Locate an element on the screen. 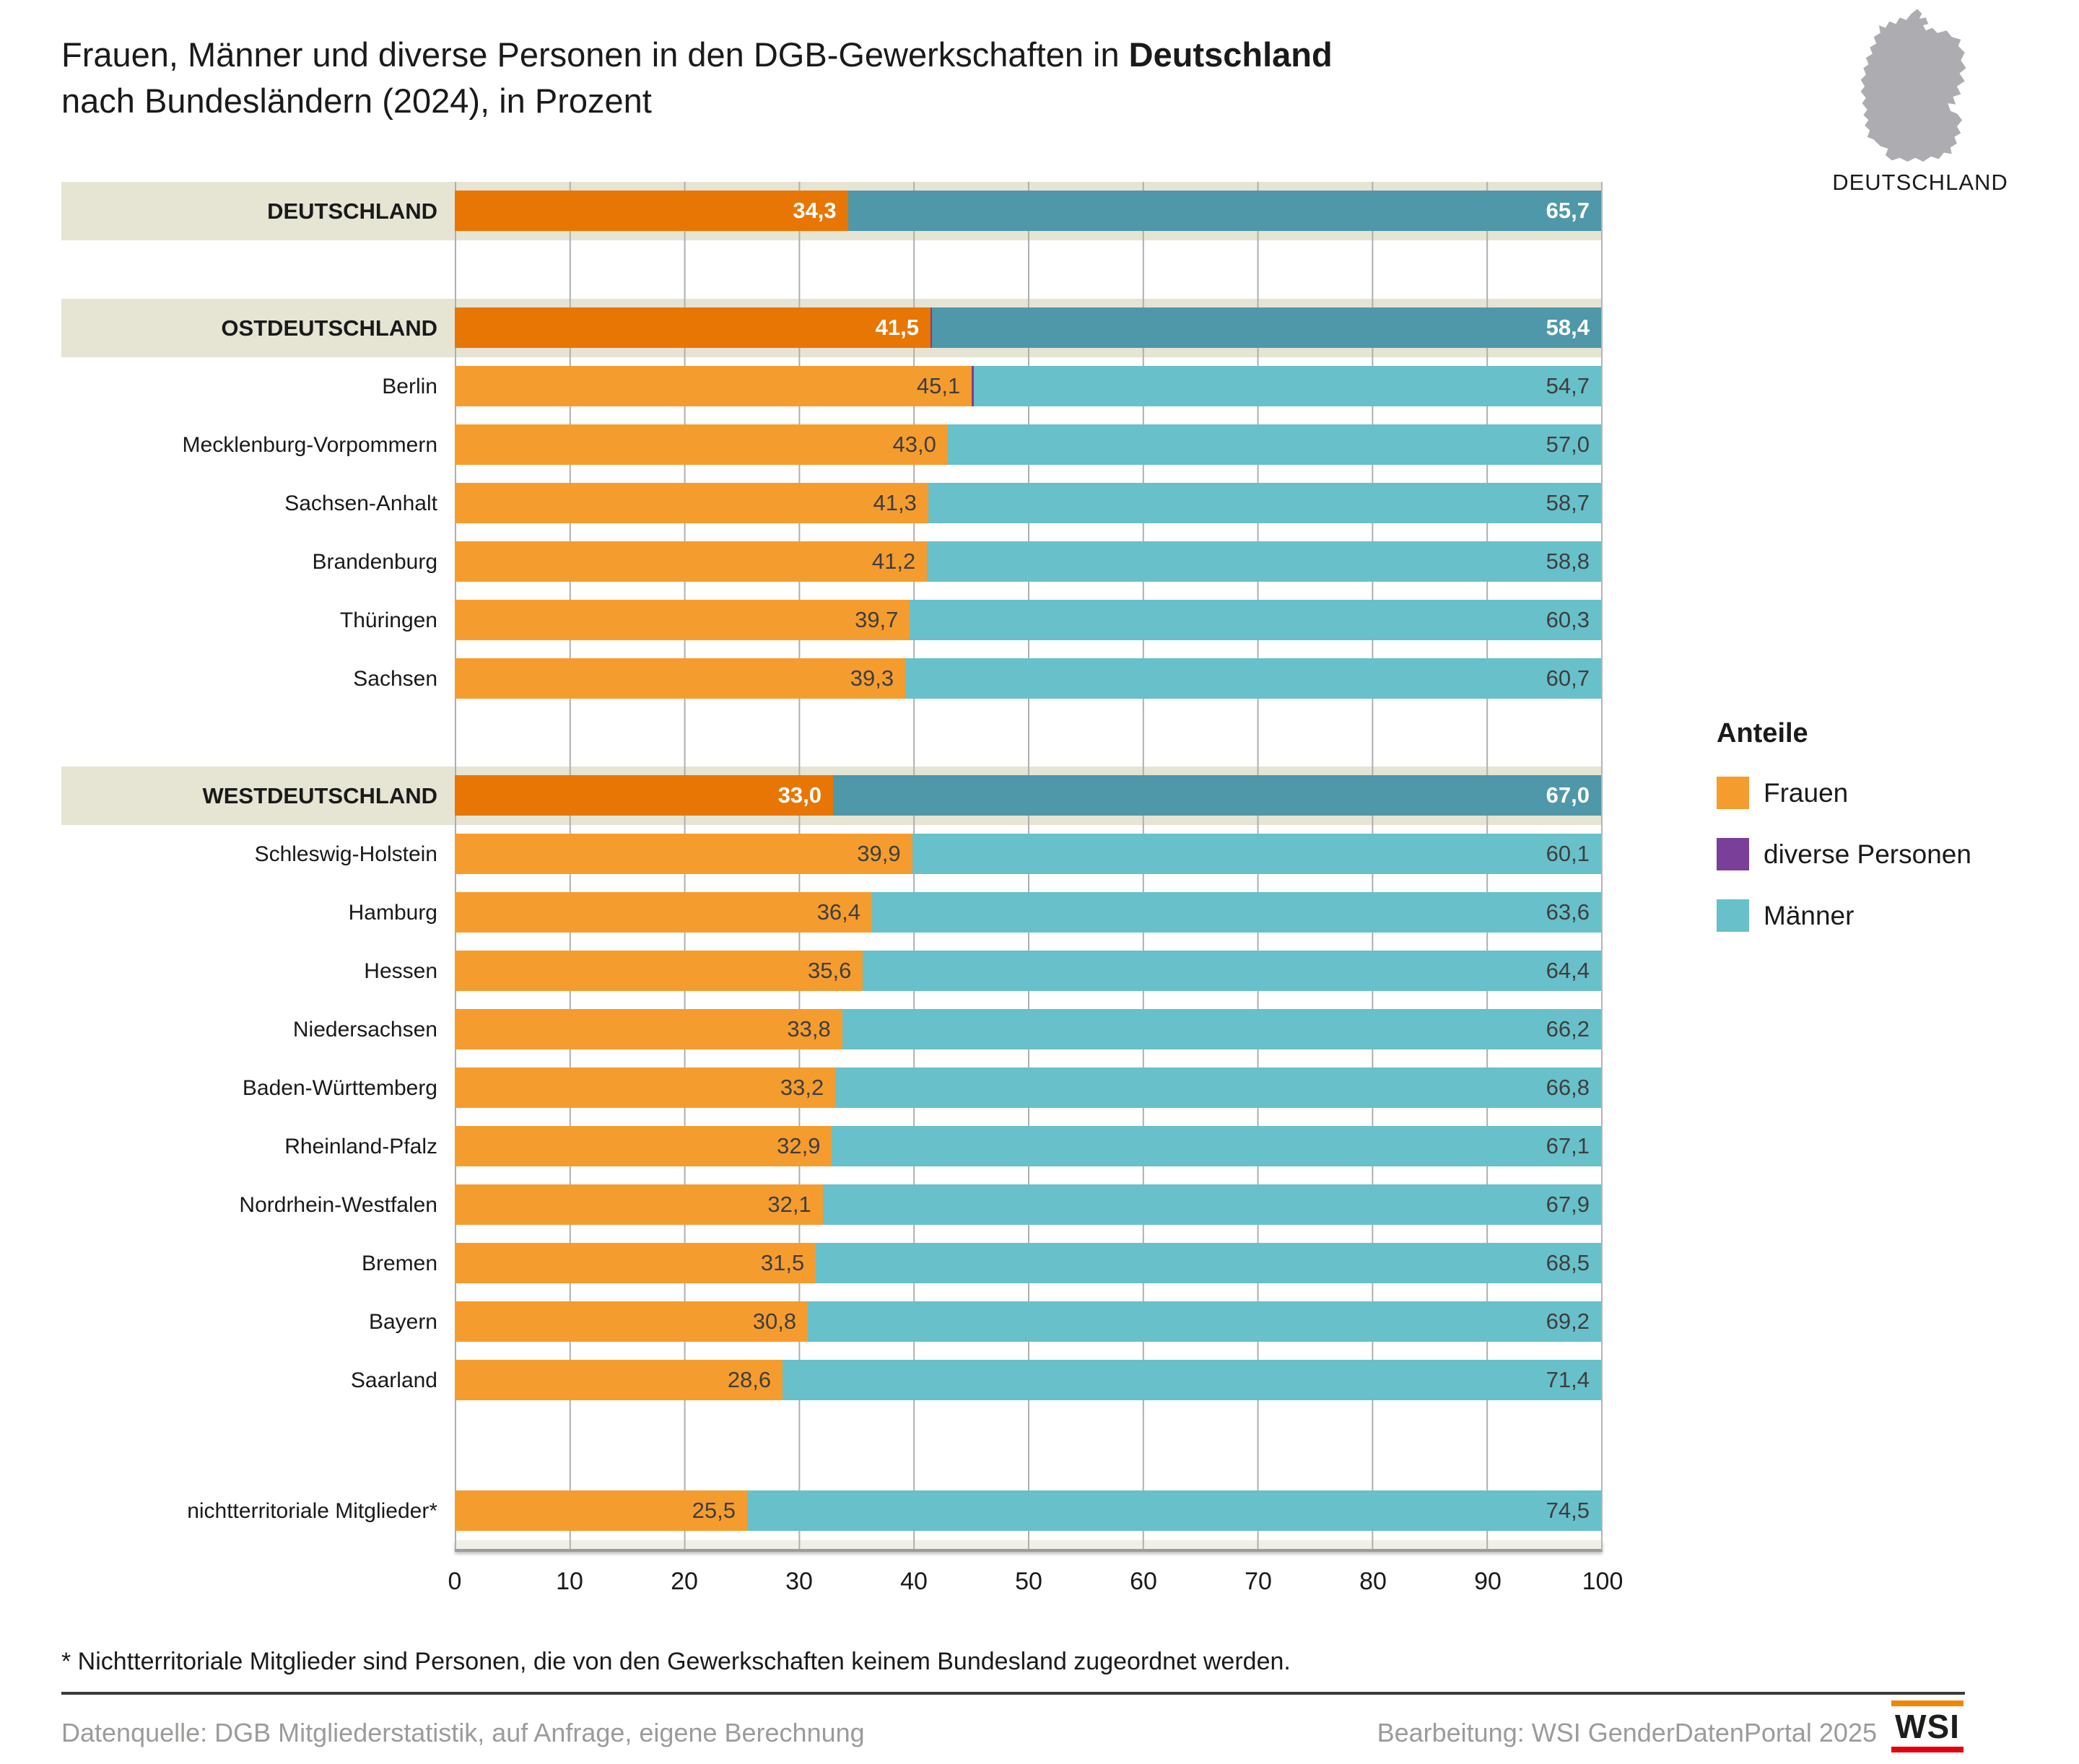  x-axis-tick-label: 30 is located at coordinates (799, 1582).